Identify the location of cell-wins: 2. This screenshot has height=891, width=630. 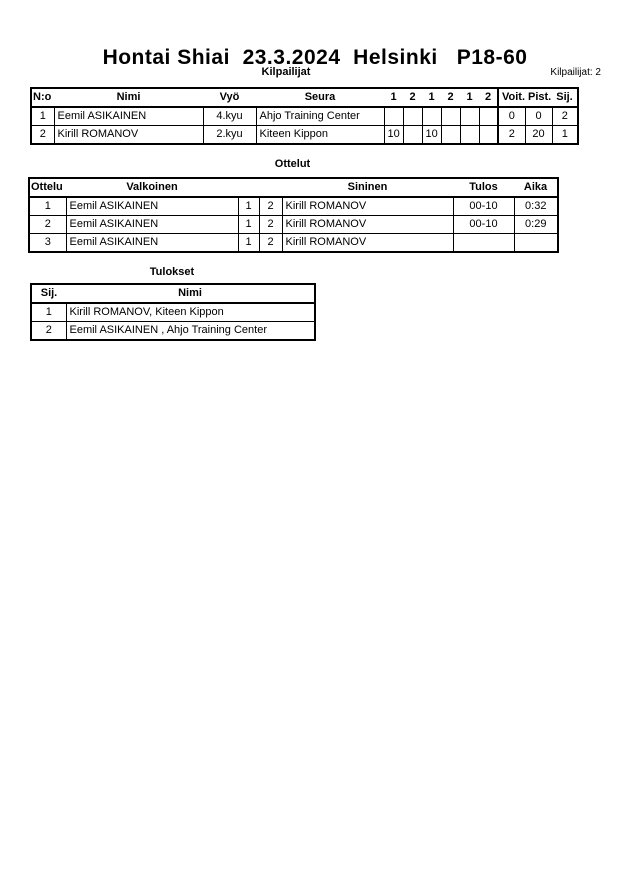
(511, 135).